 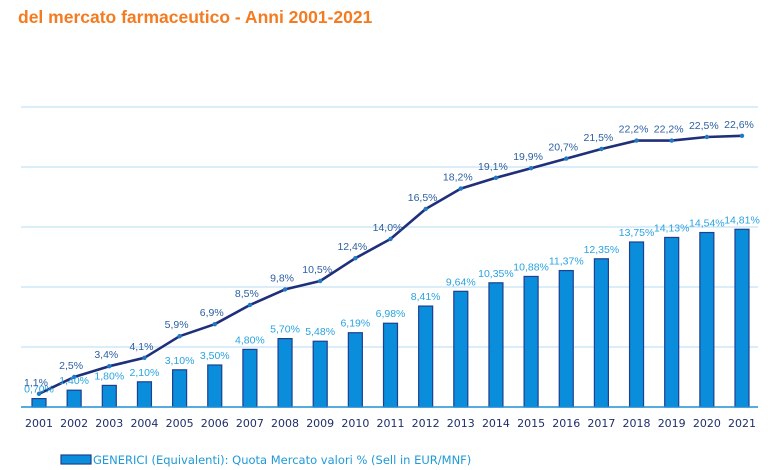 I want to click on bar-data-label: 13,75%, so click(x=637, y=233).